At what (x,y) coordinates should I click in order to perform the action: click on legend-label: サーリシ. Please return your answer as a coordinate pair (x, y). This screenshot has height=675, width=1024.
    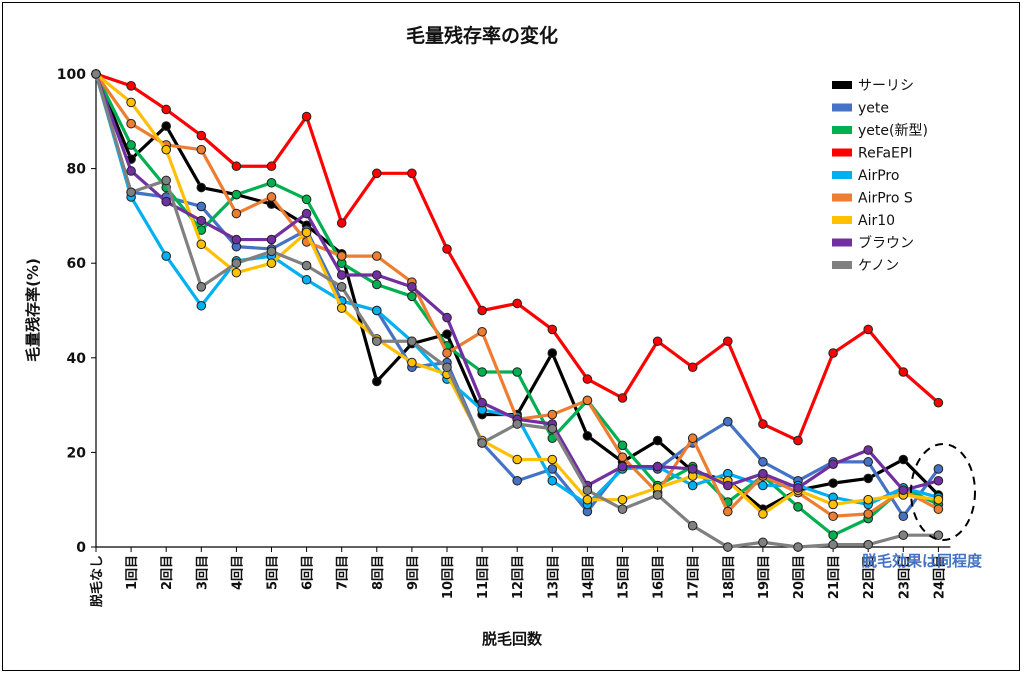
    Looking at the image, I should click on (886, 86).